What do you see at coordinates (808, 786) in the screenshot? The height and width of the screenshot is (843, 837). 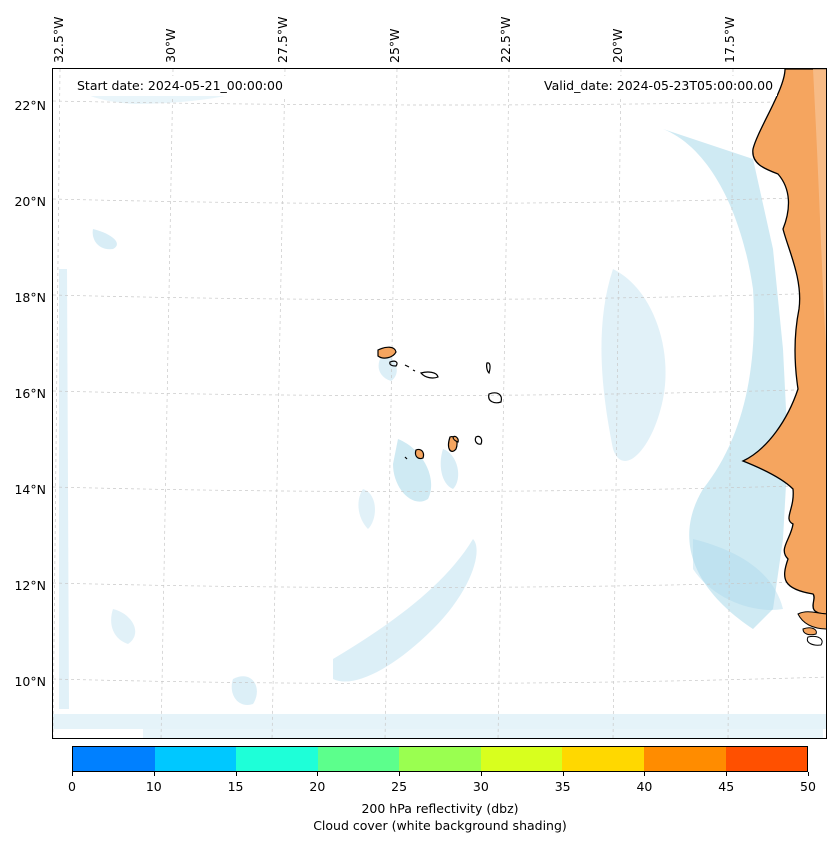 I see `colorbar-tick-label: 50` at bounding box center [808, 786].